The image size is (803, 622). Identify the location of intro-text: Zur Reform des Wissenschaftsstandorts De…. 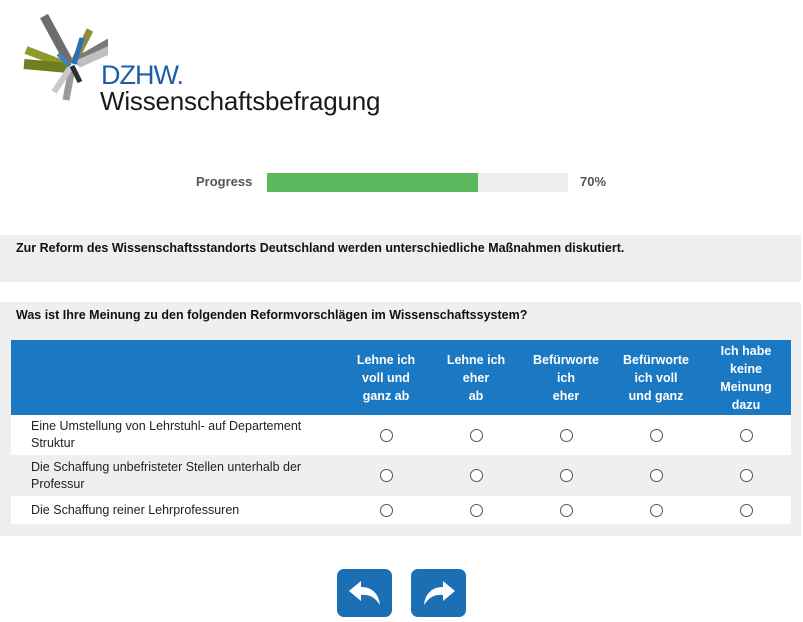
(320, 248).